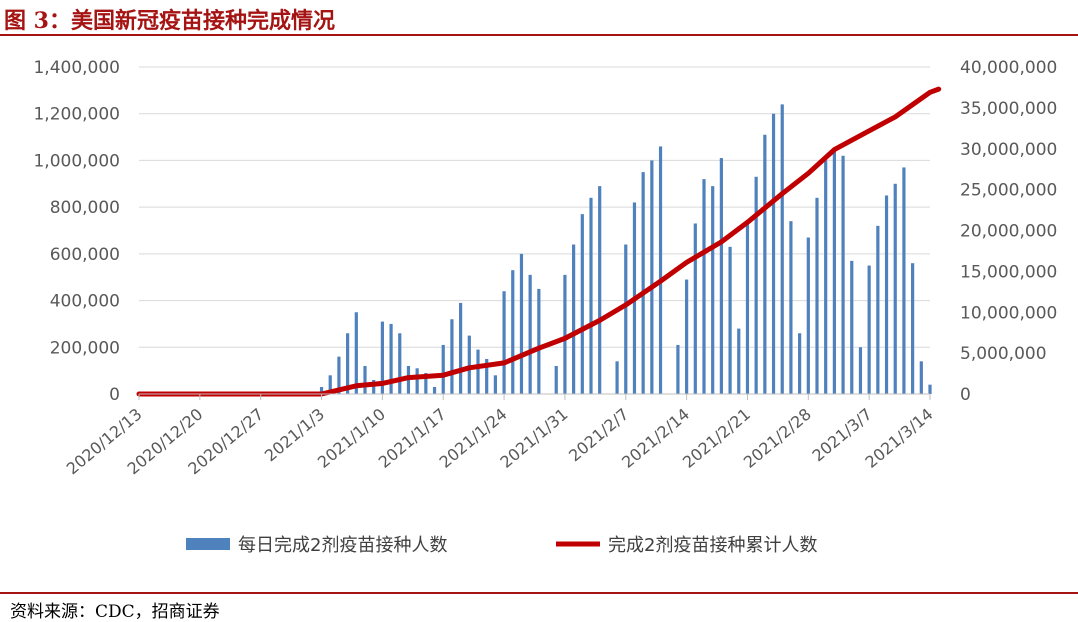 The height and width of the screenshot is (622, 1078). I want to click on x-tick-label: 2021/2/28, so click(777, 438).